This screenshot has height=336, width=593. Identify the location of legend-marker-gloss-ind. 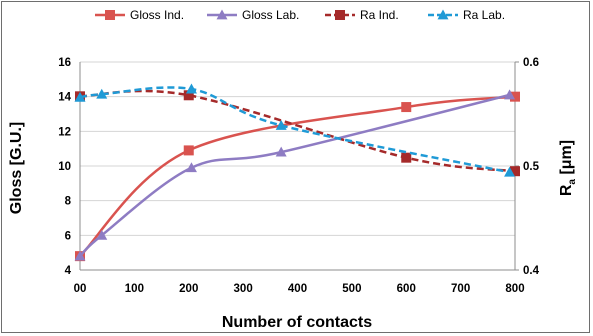
(110, 15).